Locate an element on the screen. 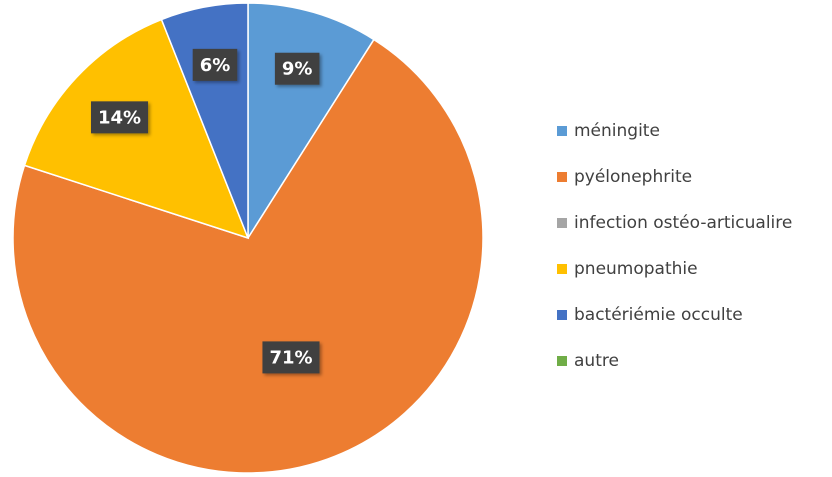 The width and height of the screenshot is (832, 477). data-label: 14% is located at coordinates (119, 117).